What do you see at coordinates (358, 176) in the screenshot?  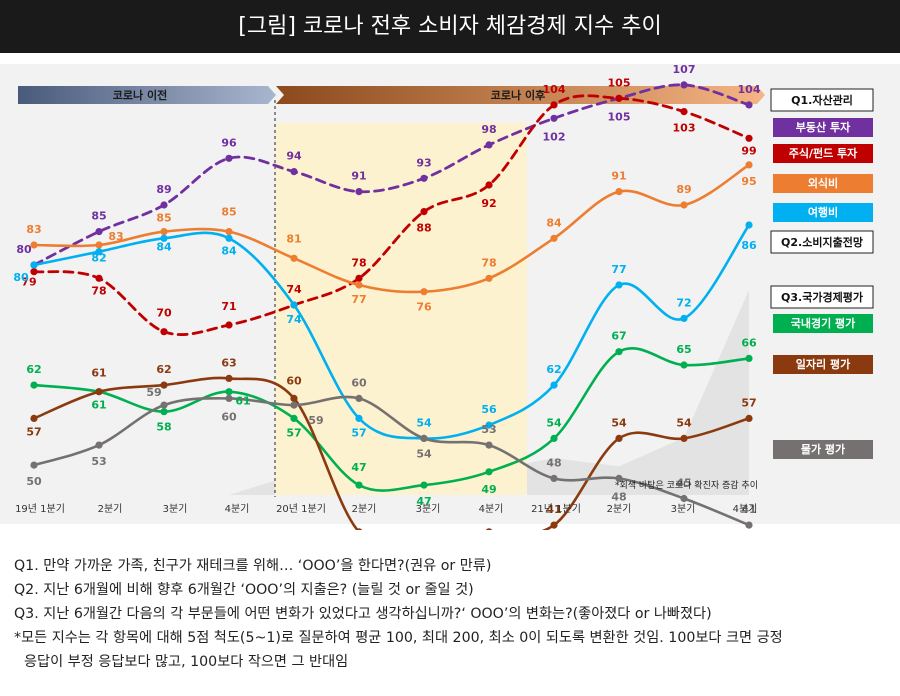 I see `series-0-data-label: 91` at bounding box center [358, 176].